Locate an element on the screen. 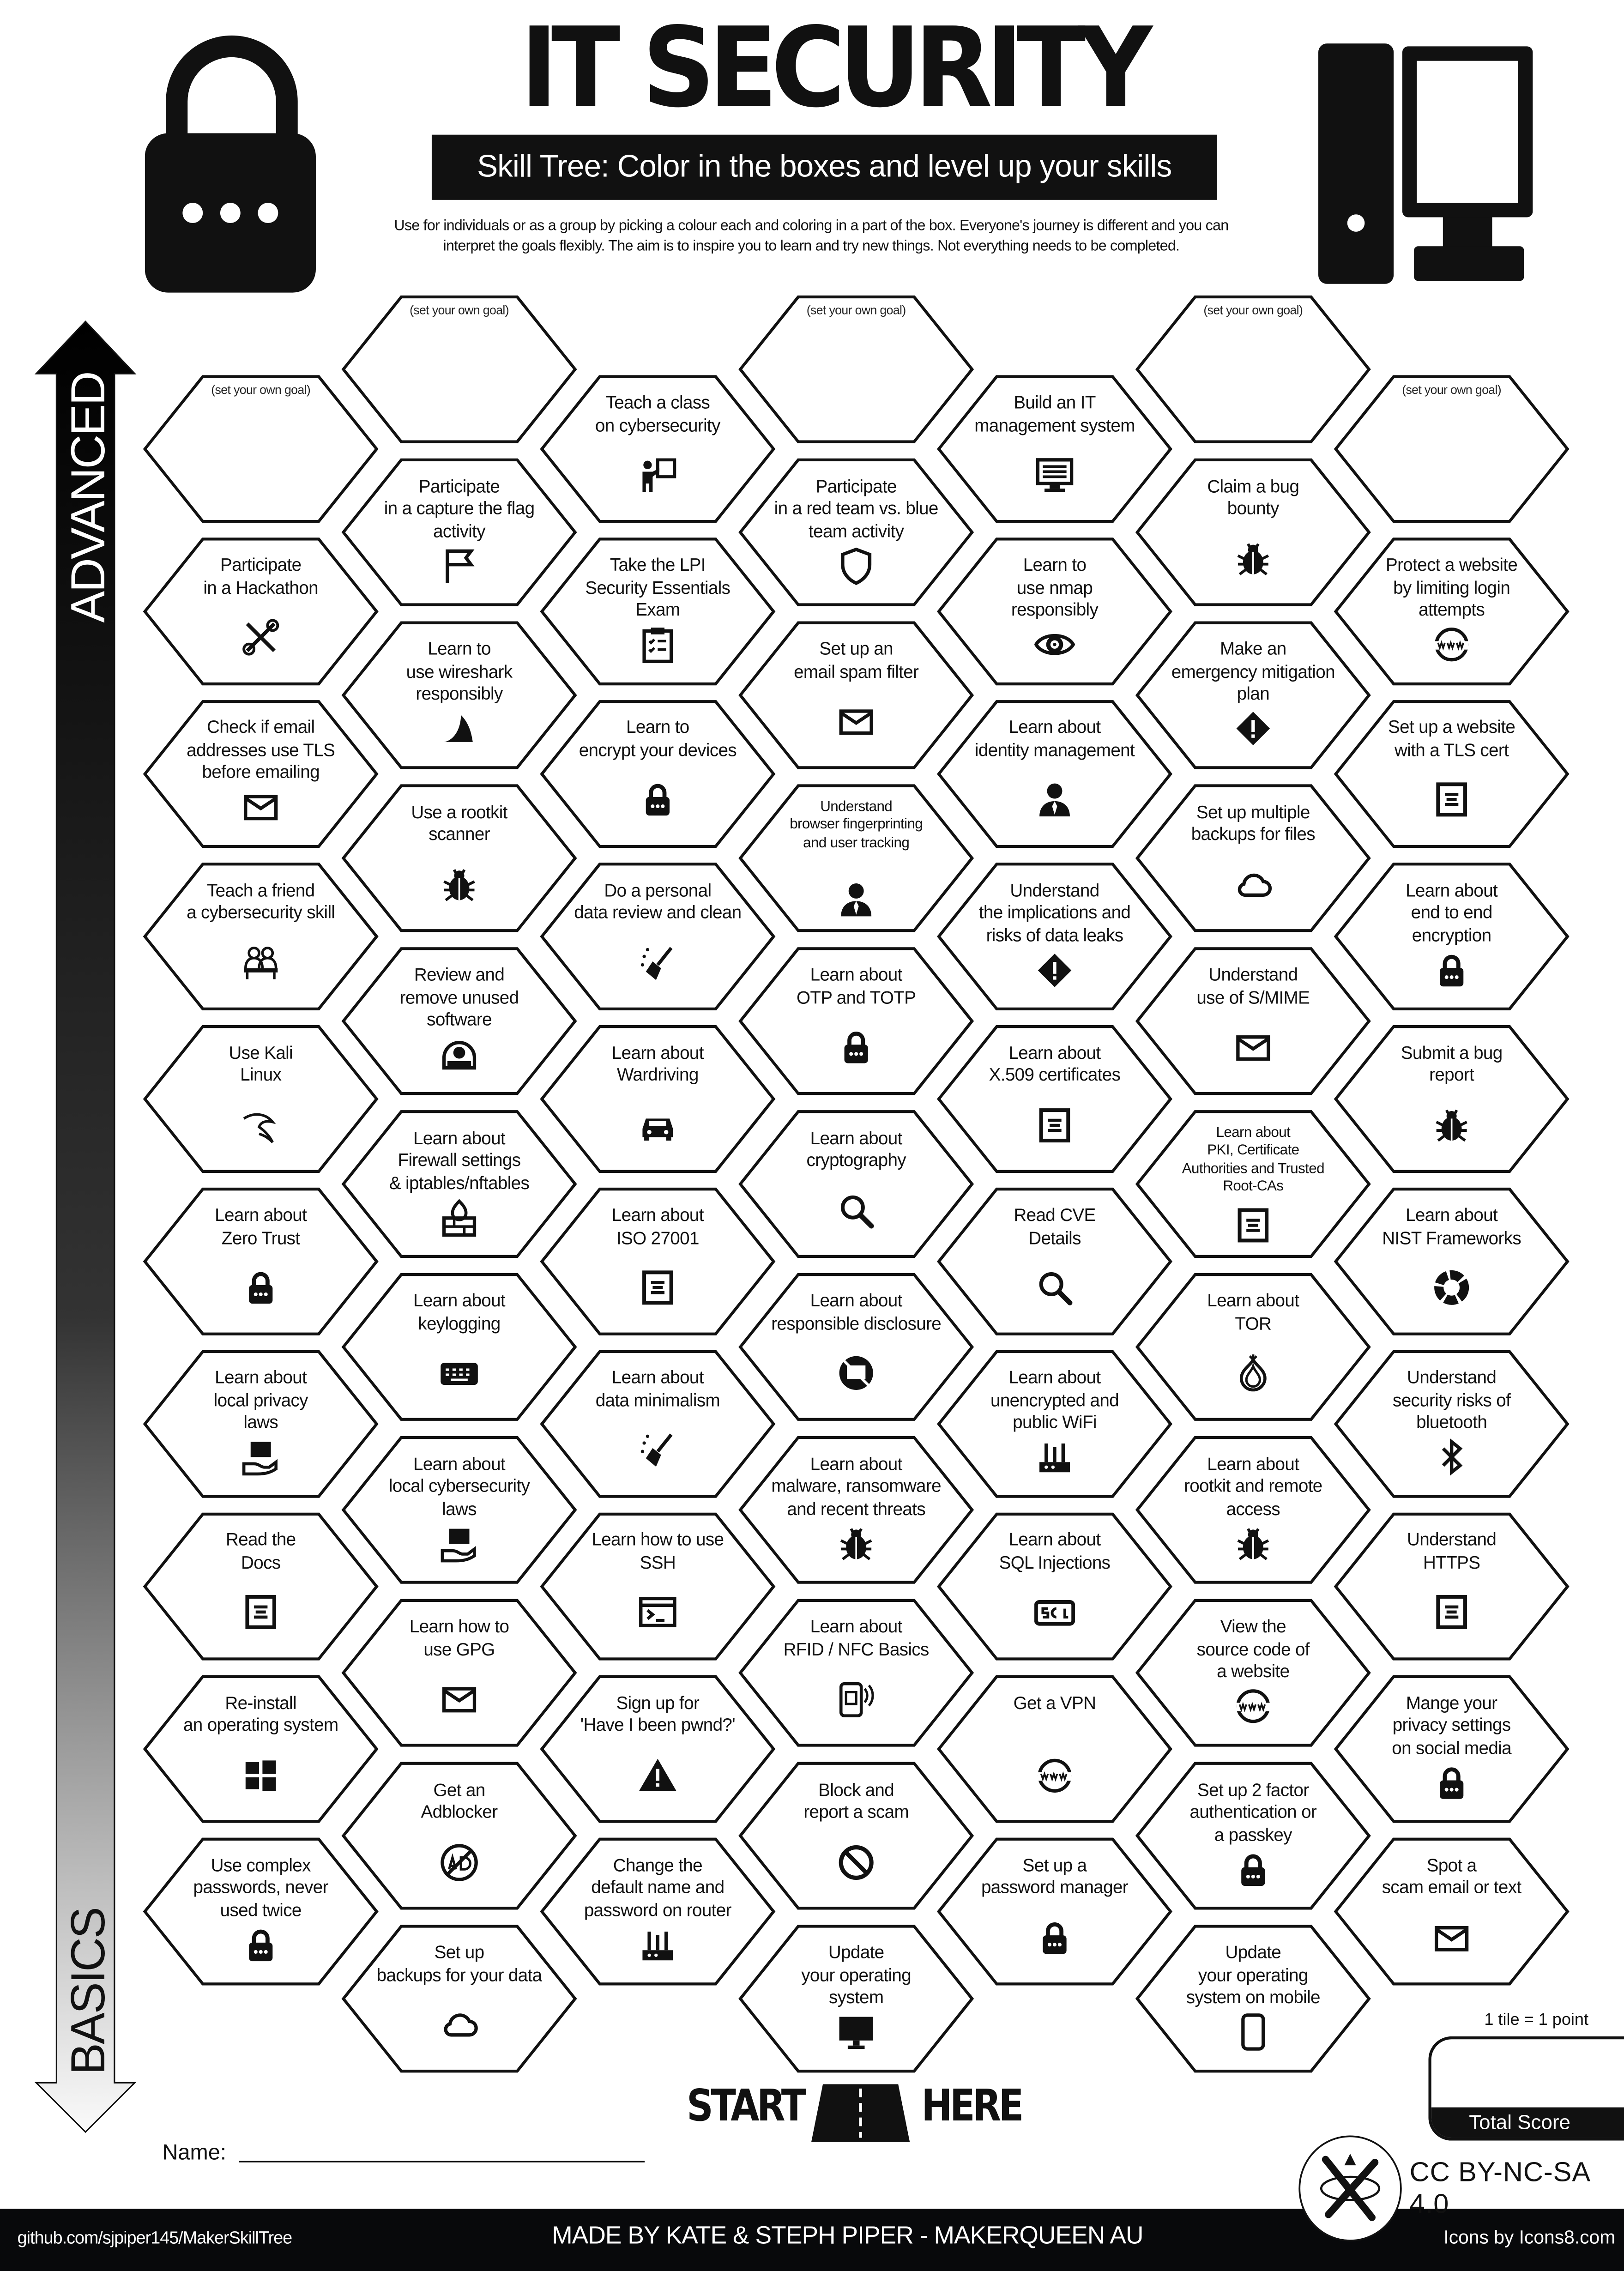 Image resolution: width=1624 pixels, height=2271 pixels. skill-label: Learn about rootkit and remote access is located at coordinates (1252, 1486).